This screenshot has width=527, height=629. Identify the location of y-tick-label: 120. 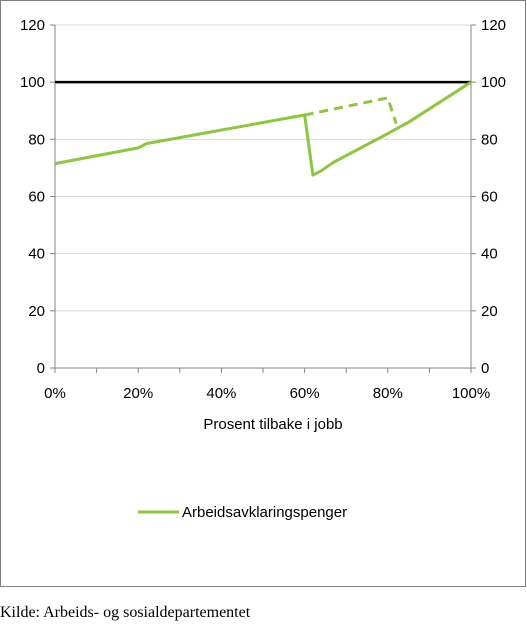
(32, 25).